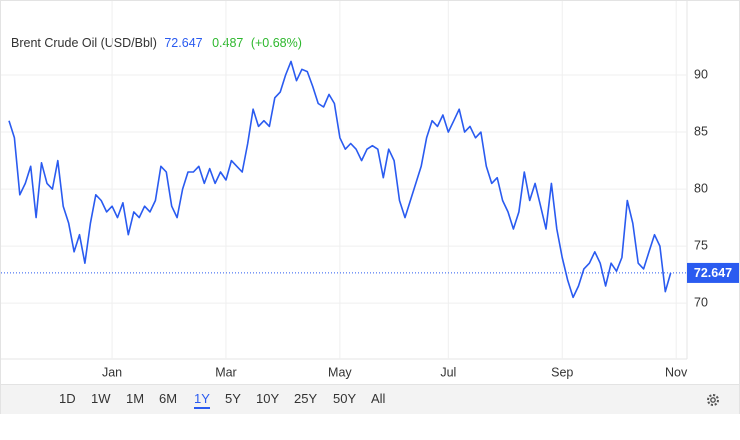 Image resolution: width=740 pixels, height=440 pixels. Describe the element at coordinates (701, 245) in the screenshot. I see `y-tick-label: 75` at that location.